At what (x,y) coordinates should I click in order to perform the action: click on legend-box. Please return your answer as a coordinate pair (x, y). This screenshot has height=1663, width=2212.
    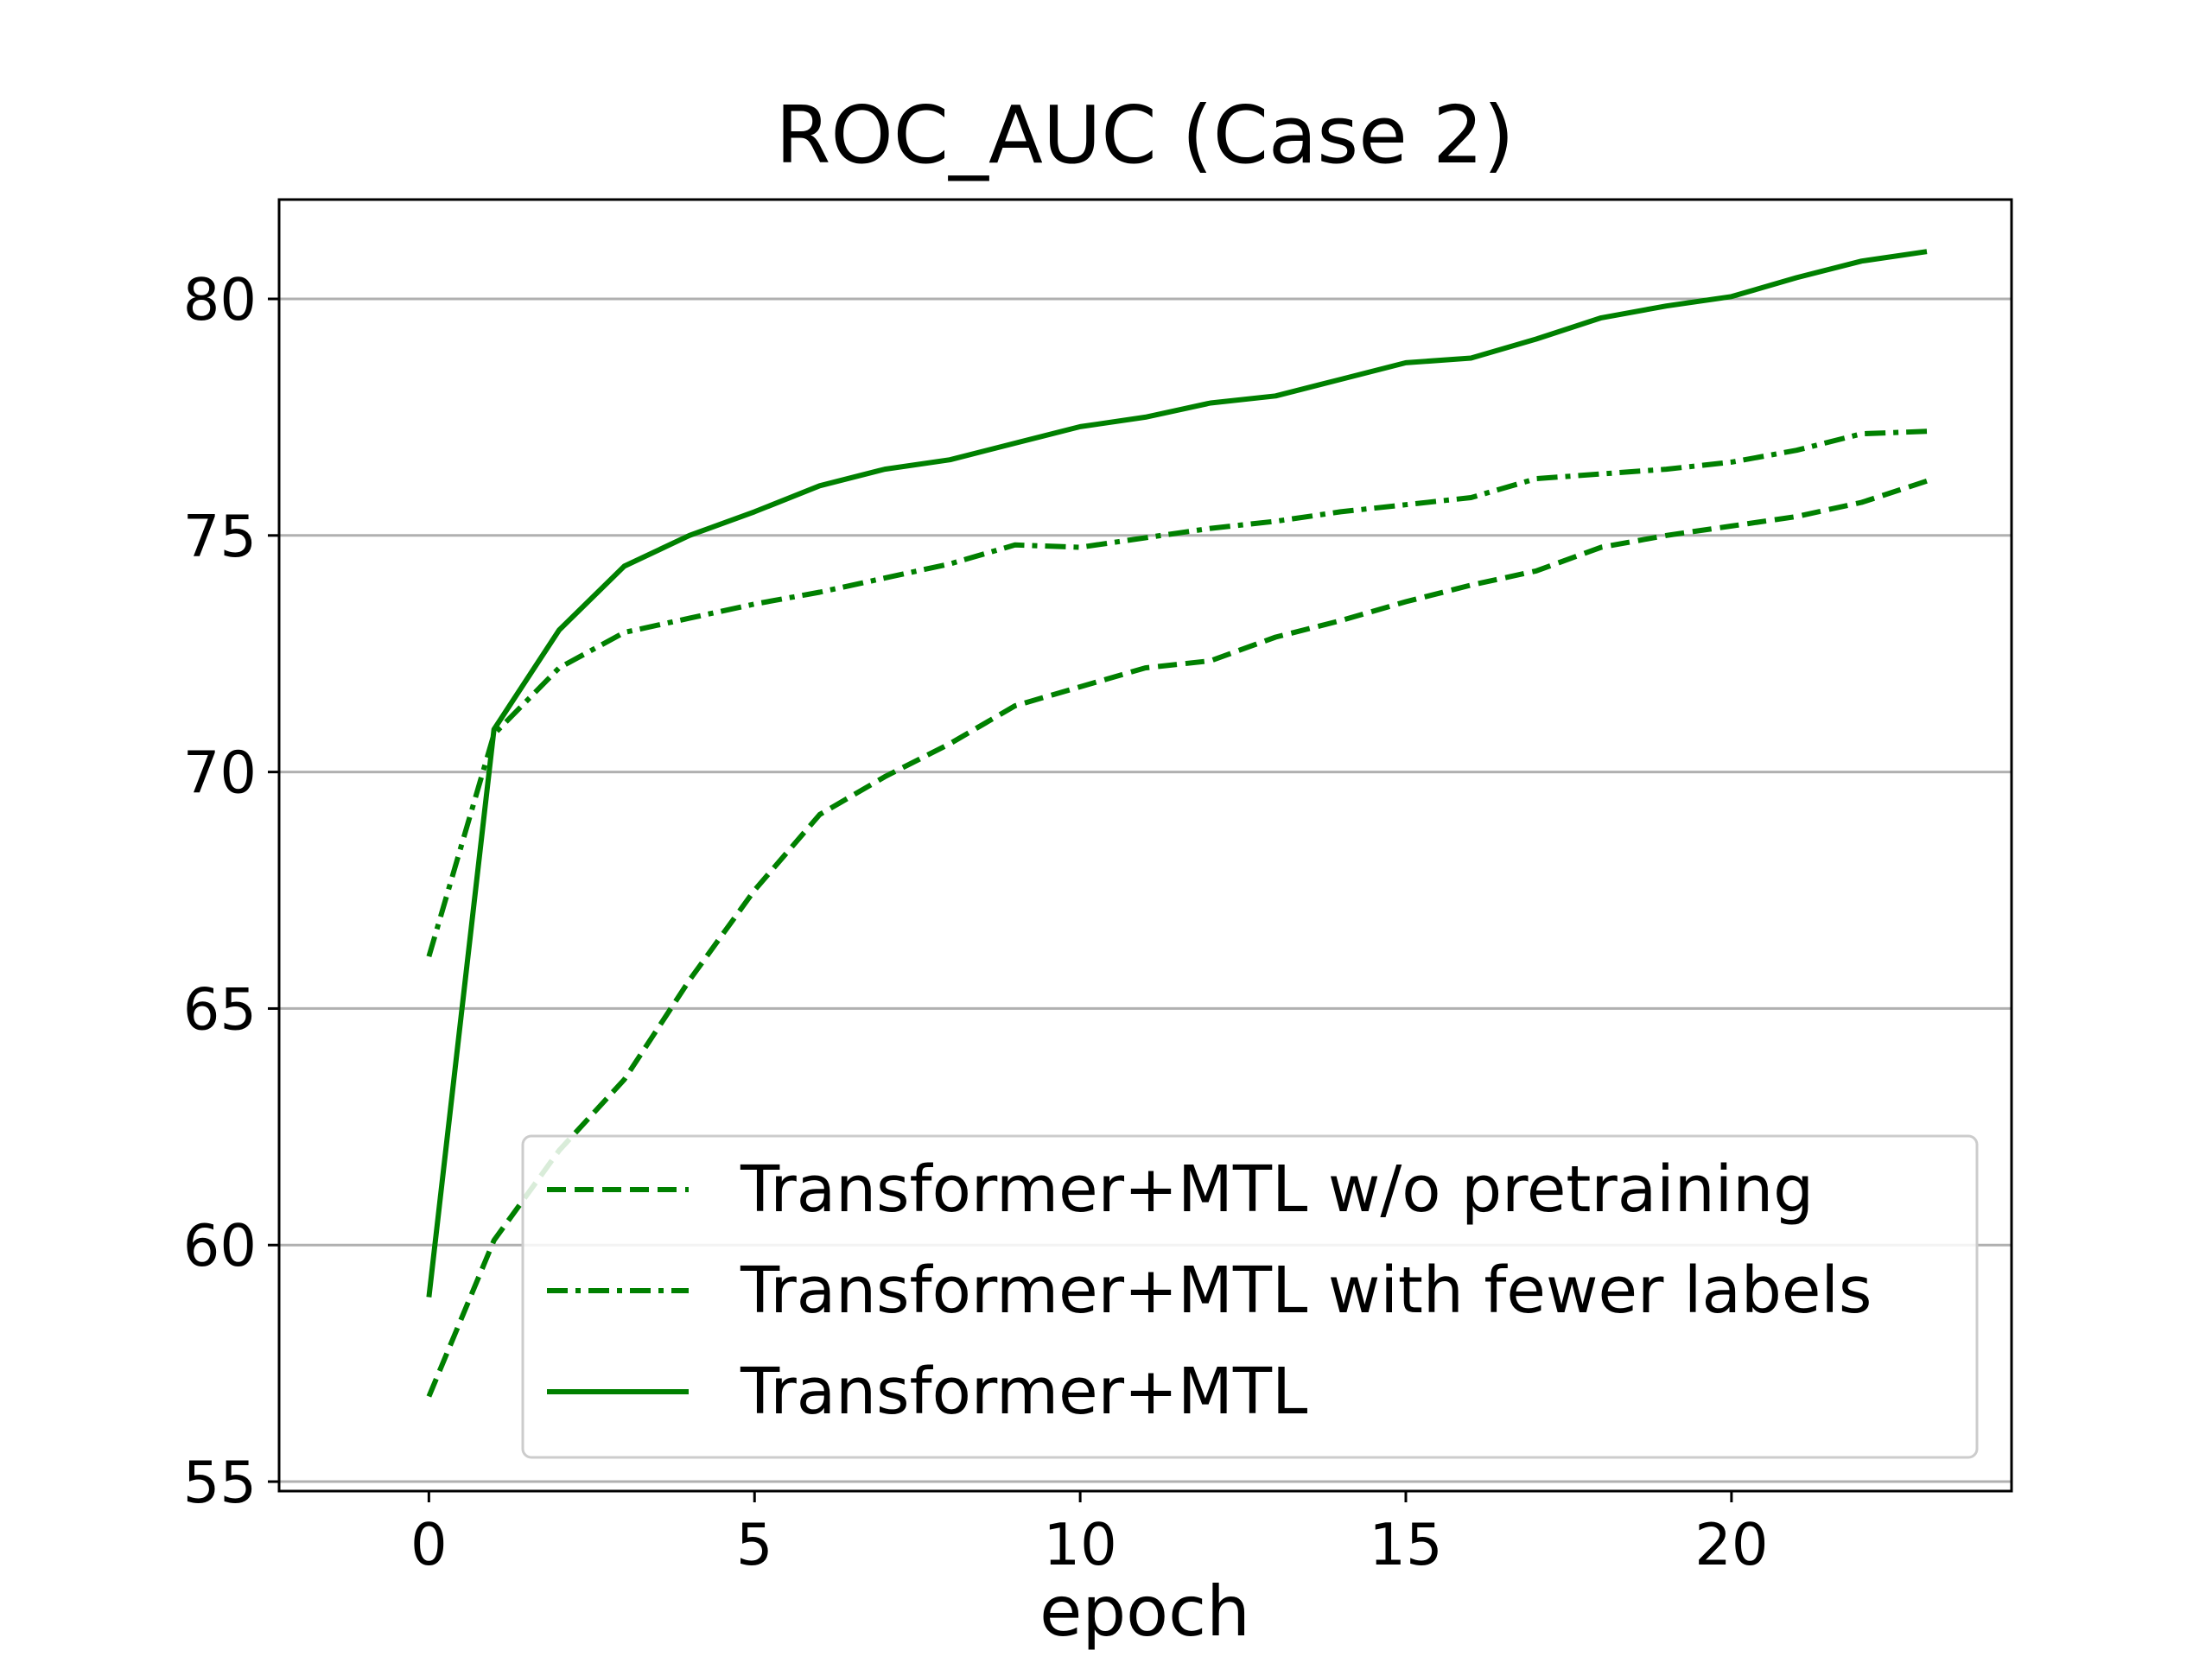
    Looking at the image, I should click on (1250, 1297).